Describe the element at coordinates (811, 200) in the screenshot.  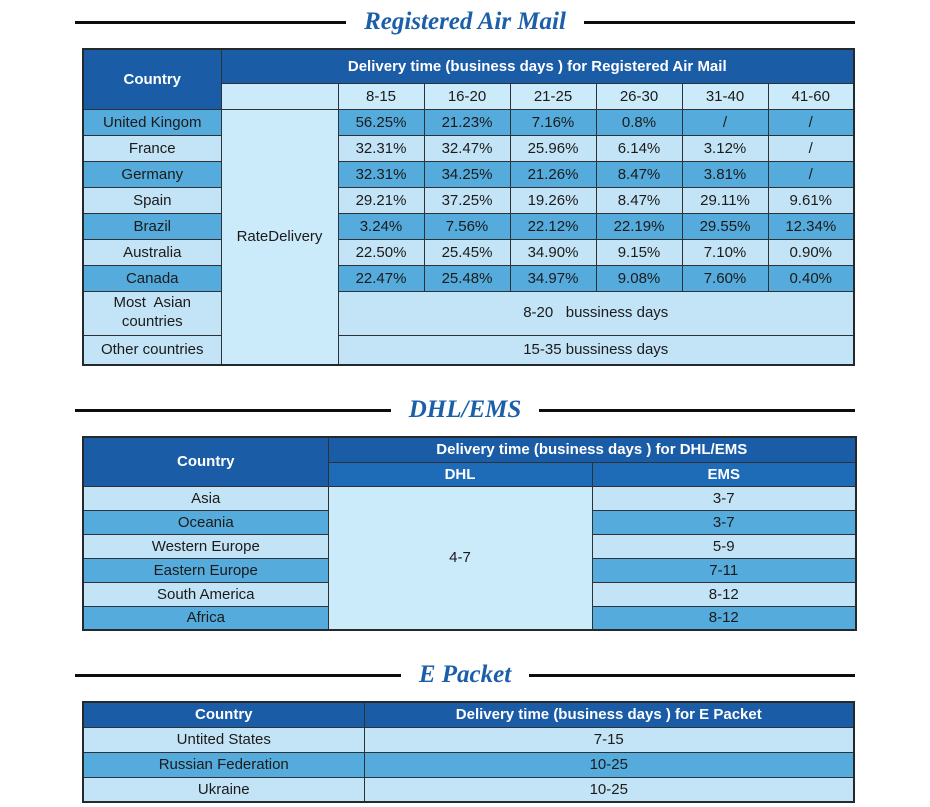
I see `value-cell: 9.61%` at that location.